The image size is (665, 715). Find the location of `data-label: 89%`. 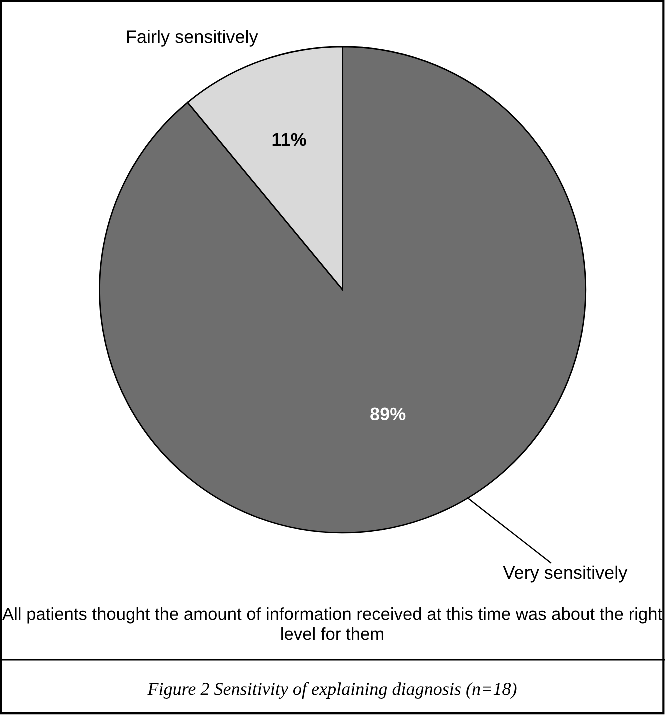

data-label: 89% is located at coordinates (388, 414).